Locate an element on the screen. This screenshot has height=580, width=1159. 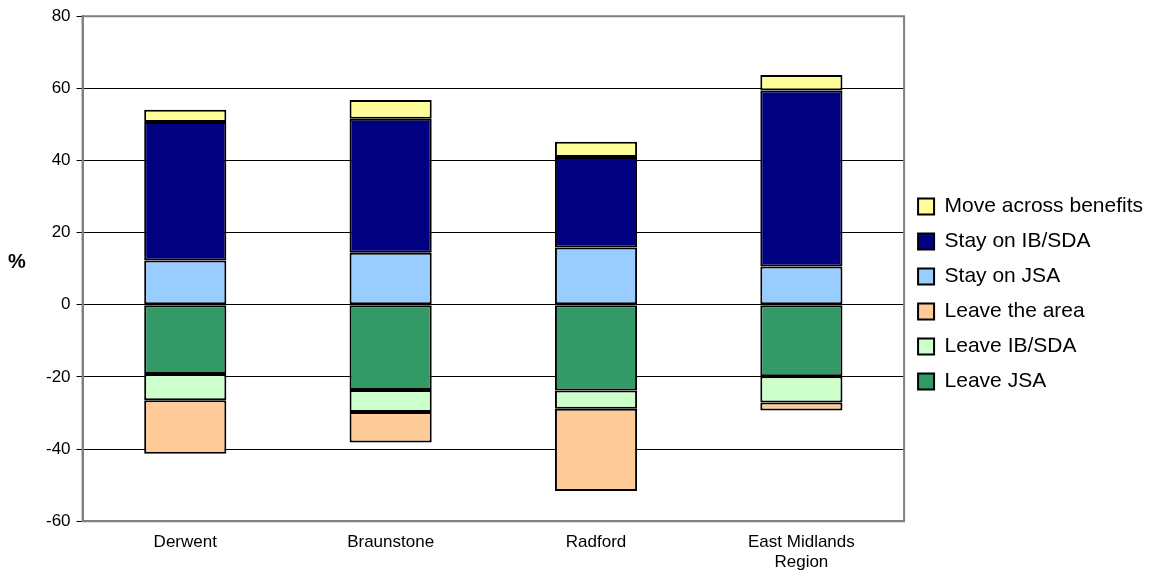
legend-label: Leave JSA is located at coordinates (995, 380).